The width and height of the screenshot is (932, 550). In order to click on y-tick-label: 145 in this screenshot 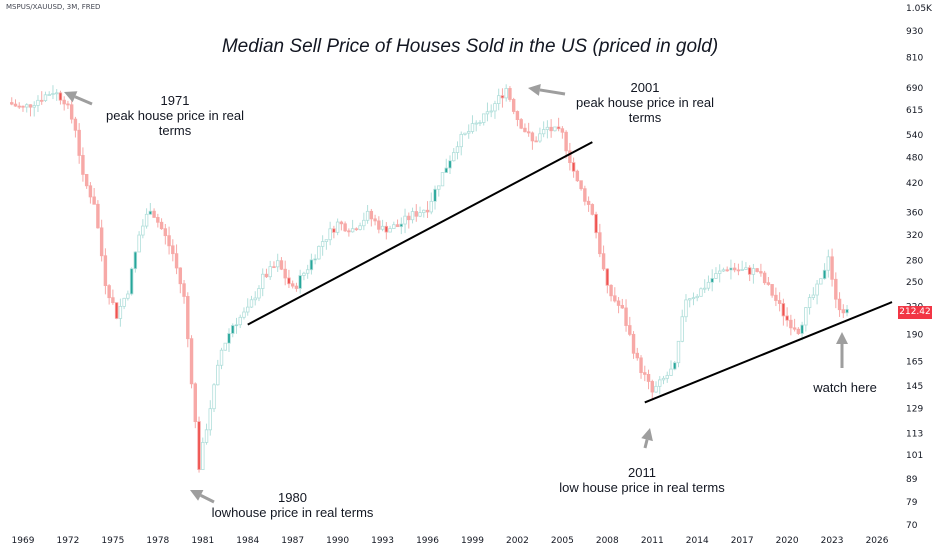, I will do `click(914, 387)`.